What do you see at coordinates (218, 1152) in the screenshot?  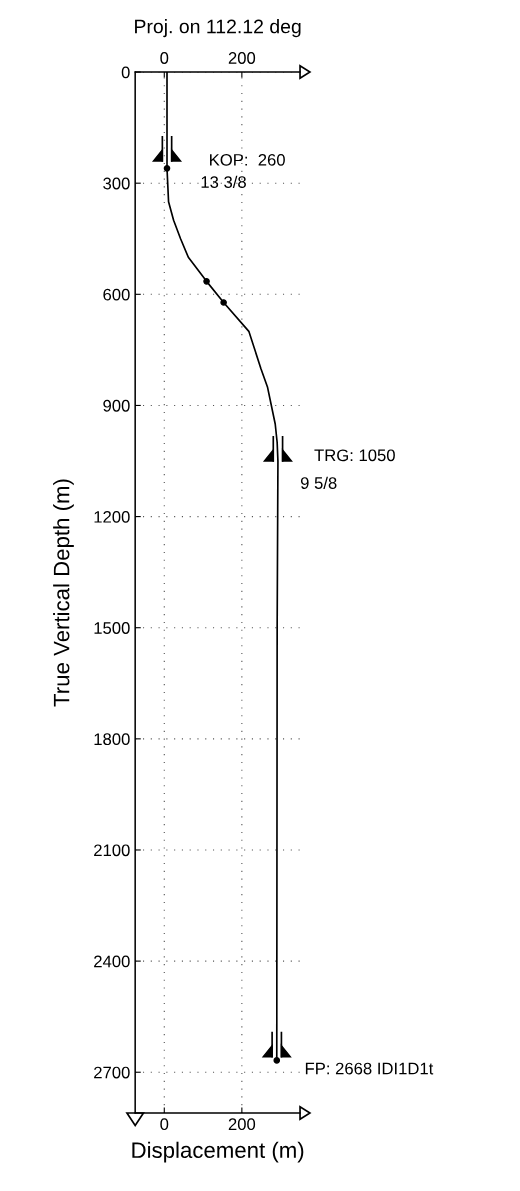 I see `x-axis-title: Displacement (m)` at bounding box center [218, 1152].